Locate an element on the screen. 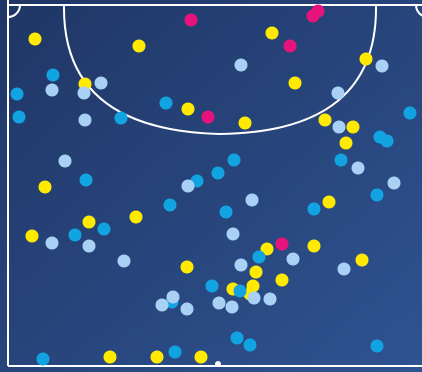 This screenshot has height=372, width=422. corner-arc-top-left is located at coordinates (14, 11).